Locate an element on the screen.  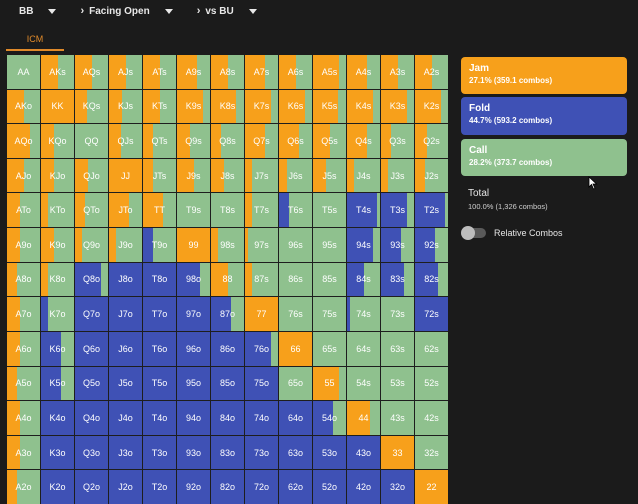
hand-cell: K9o is located at coordinates (57, 245).